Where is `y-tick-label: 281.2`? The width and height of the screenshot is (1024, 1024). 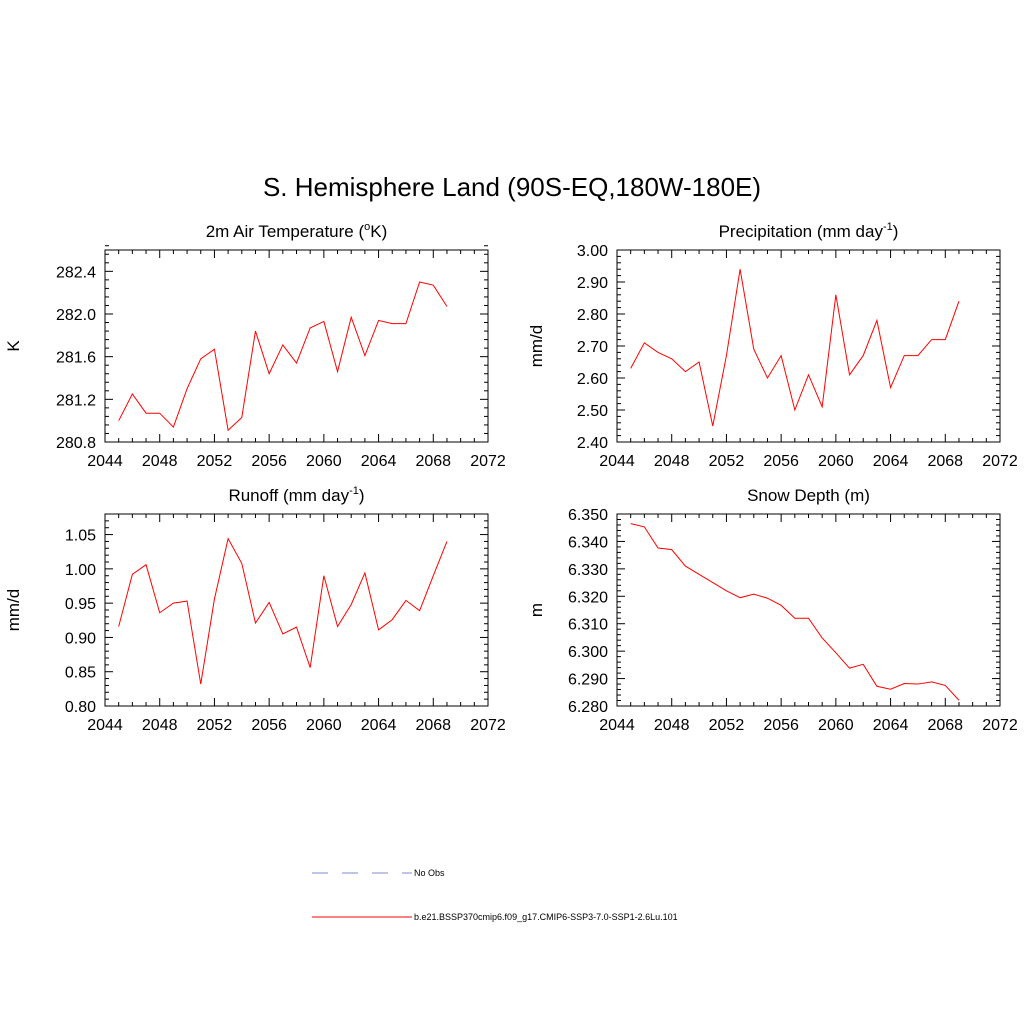
y-tick-label: 281.2 is located at coordinates (76, 400).